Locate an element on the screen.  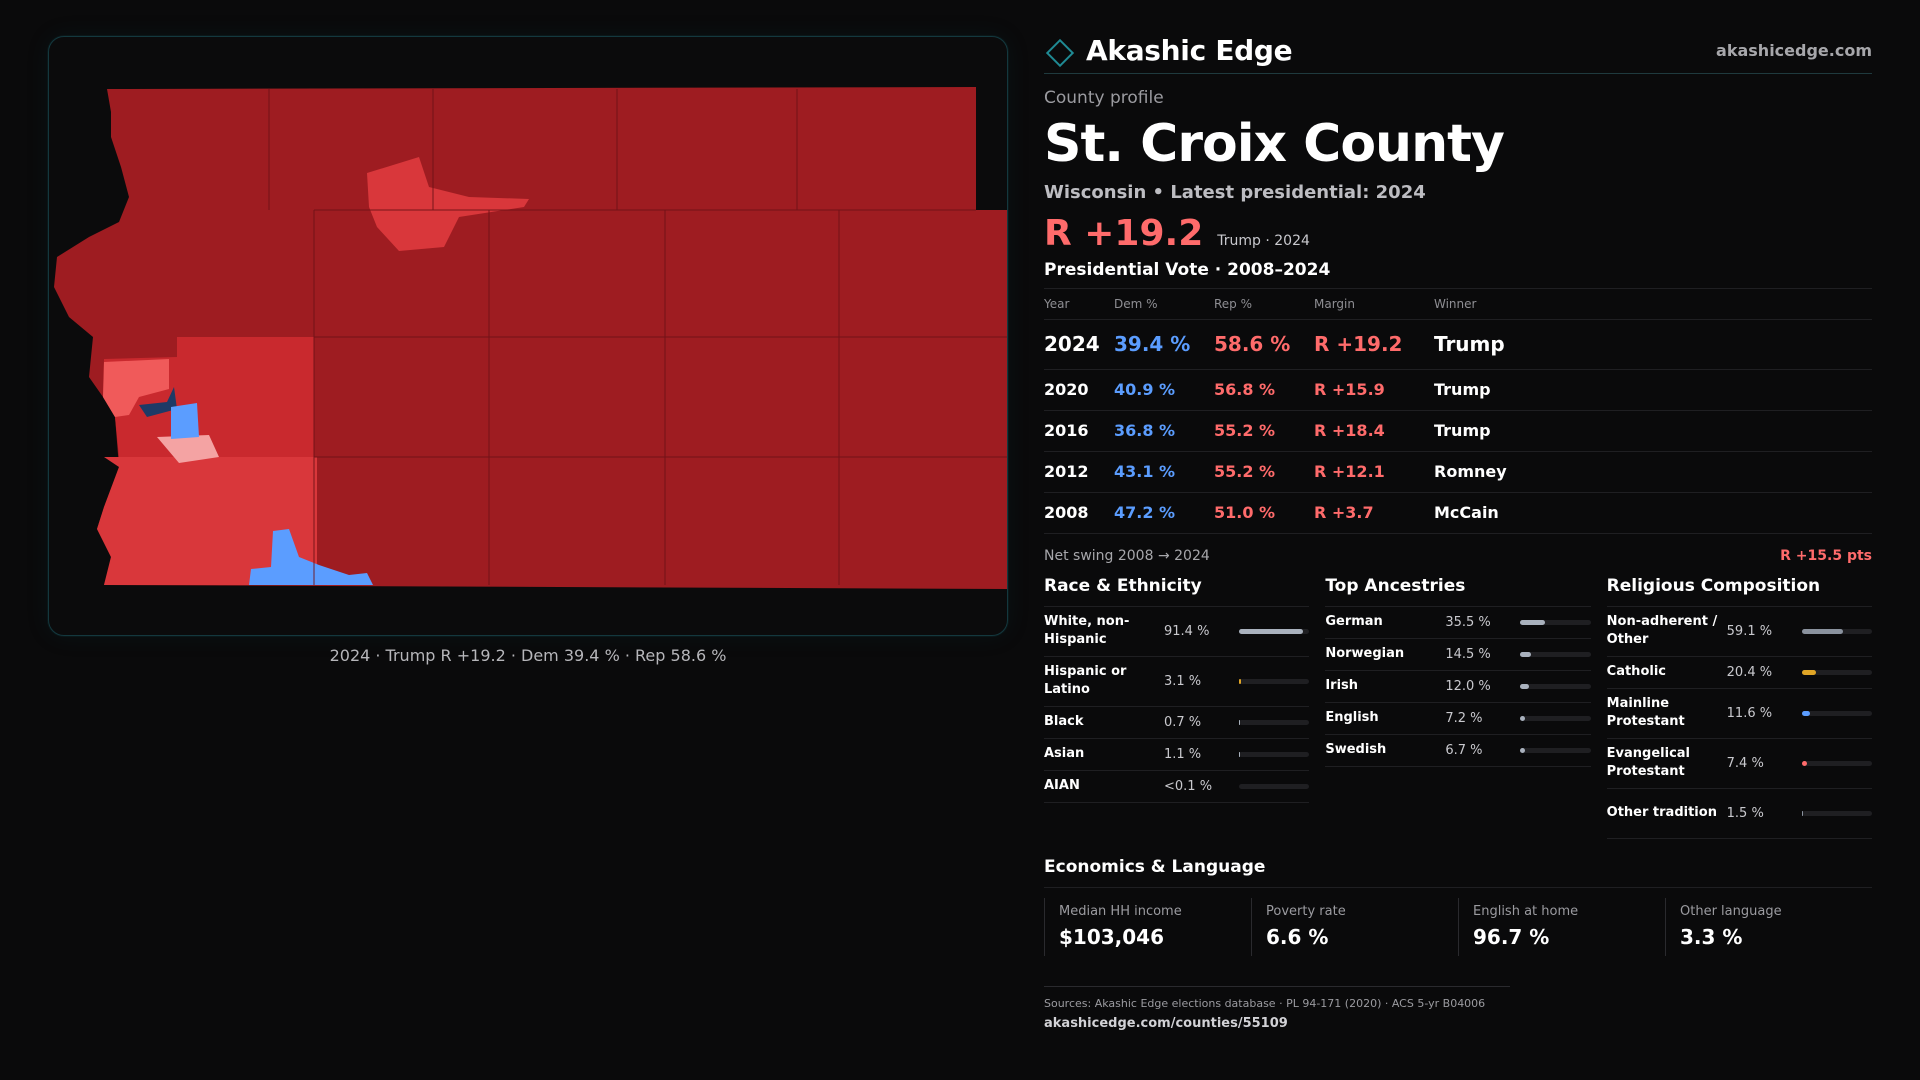
map-region-dem-hudson is located at coordinates (158, 402).